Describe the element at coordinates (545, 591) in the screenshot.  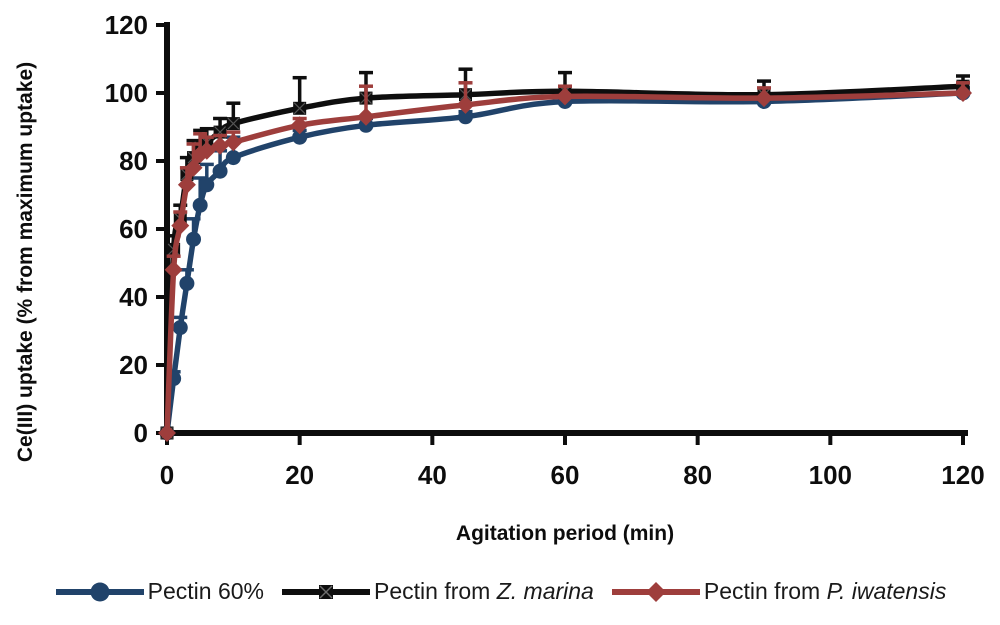
I see `legend-label-italic: Z. marina` at that location.